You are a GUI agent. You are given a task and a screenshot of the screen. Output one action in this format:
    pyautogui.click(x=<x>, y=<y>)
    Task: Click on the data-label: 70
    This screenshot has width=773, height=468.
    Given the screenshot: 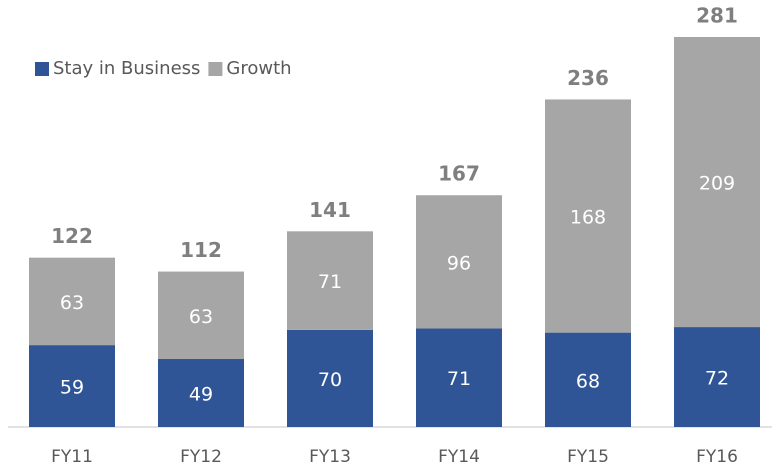 What is the action you would take?
    pyautogui.click(x=330, y=380)
    